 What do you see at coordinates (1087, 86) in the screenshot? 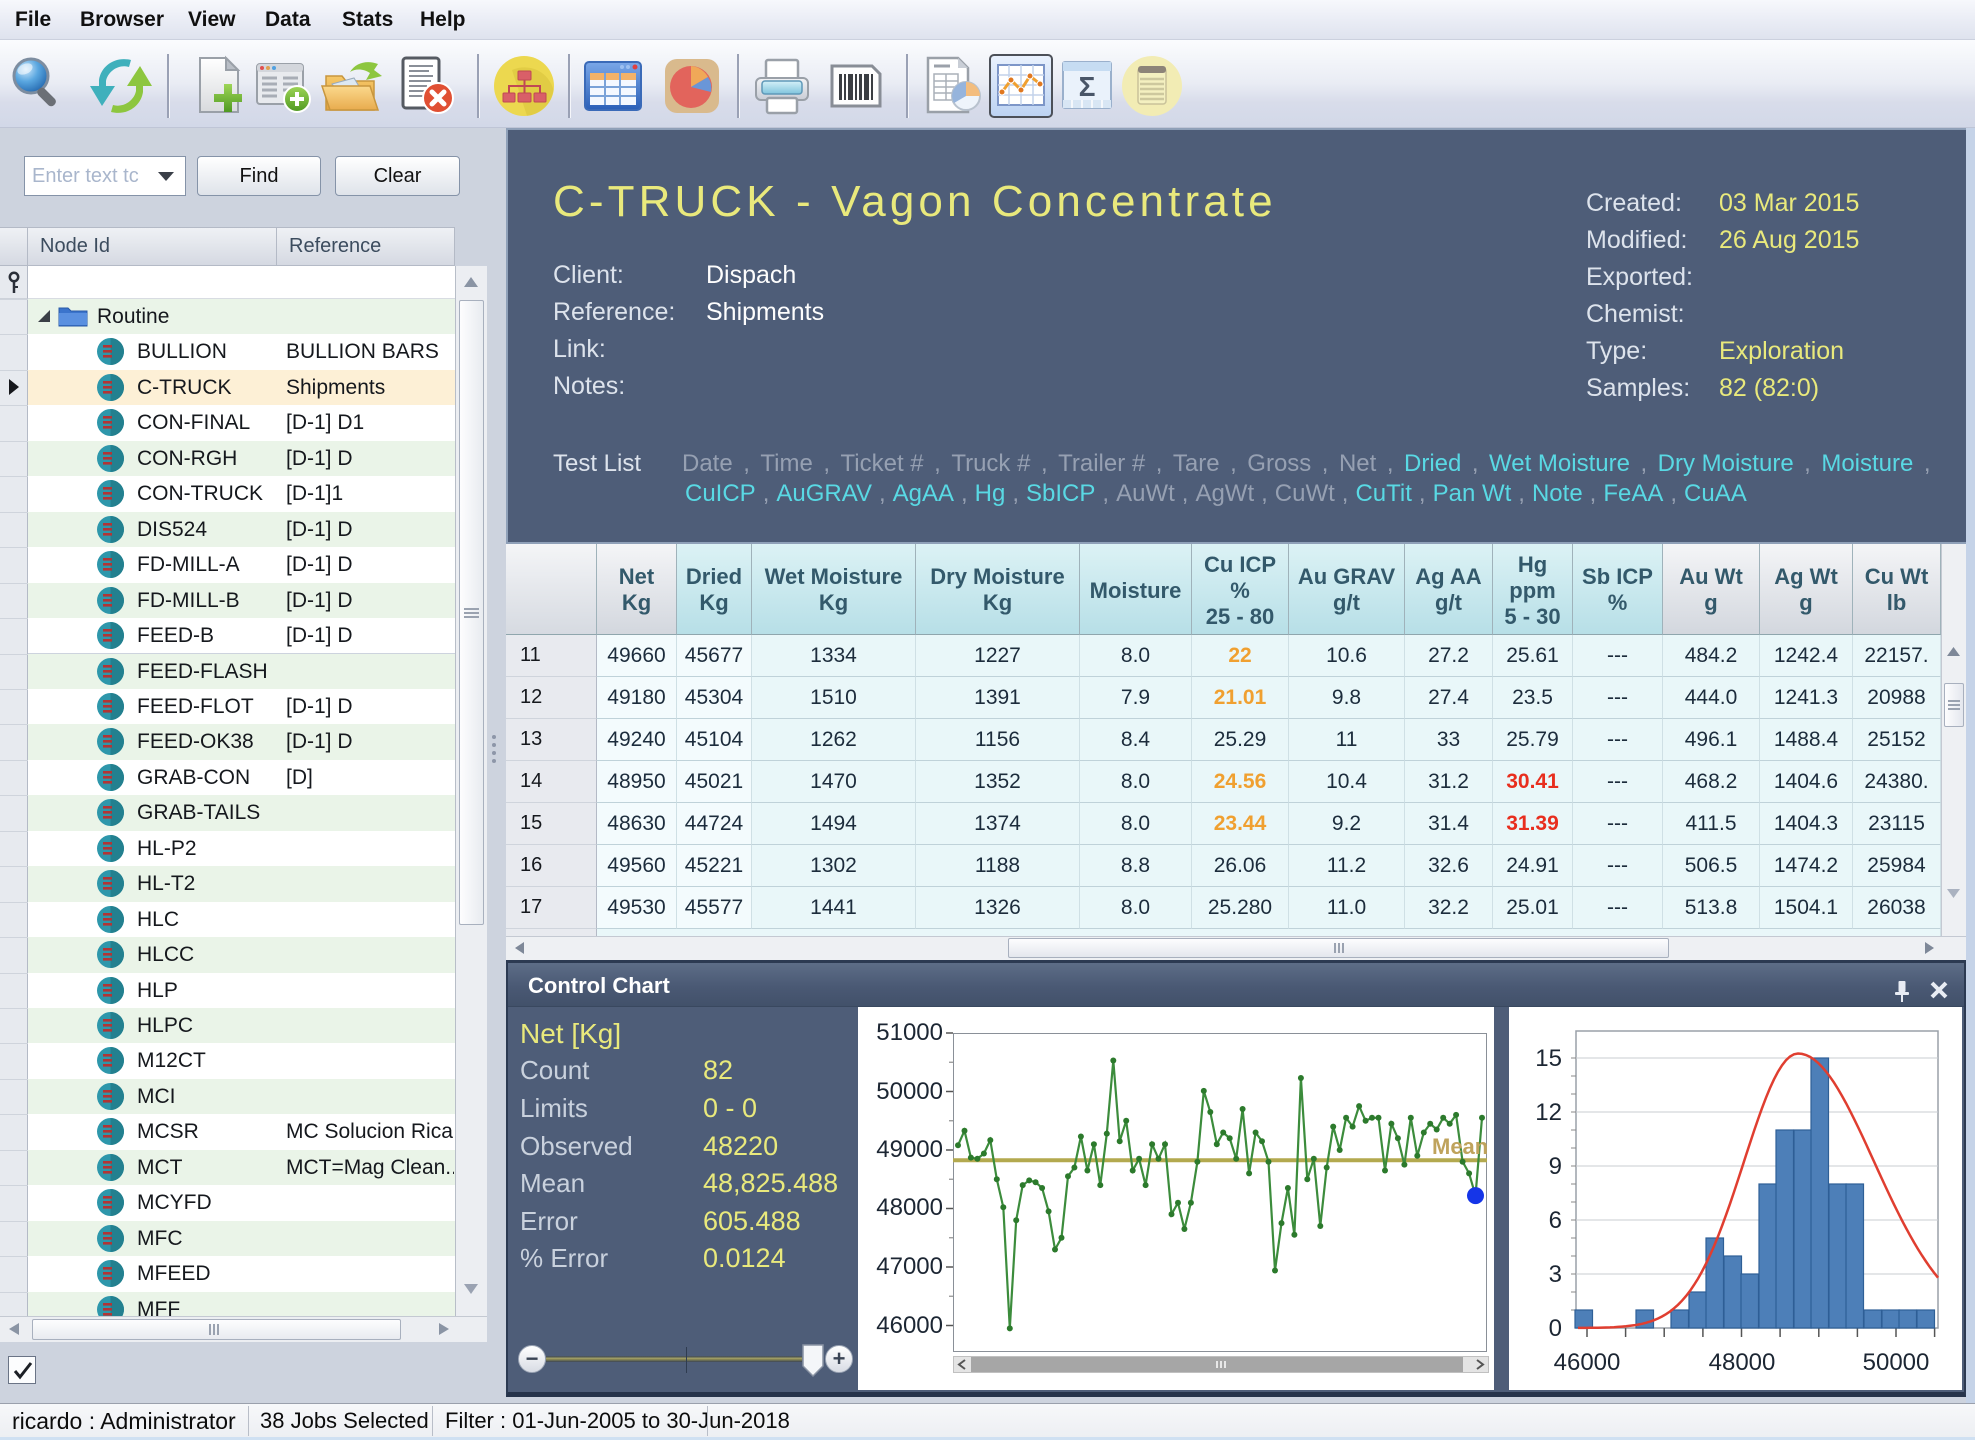
I see `svg-text: Σ` at bounding box center [1087, 86].